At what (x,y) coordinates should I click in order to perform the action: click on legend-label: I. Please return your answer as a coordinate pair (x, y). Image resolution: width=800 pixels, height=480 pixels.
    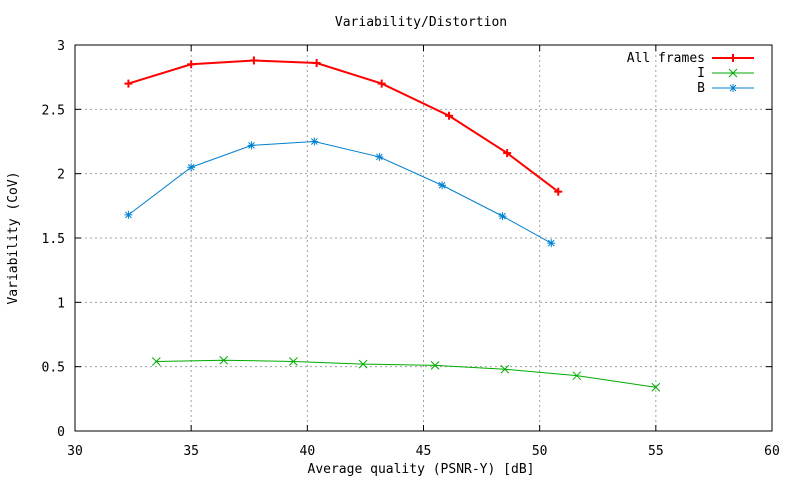
    Looking at the image, I should click on (701, 73).